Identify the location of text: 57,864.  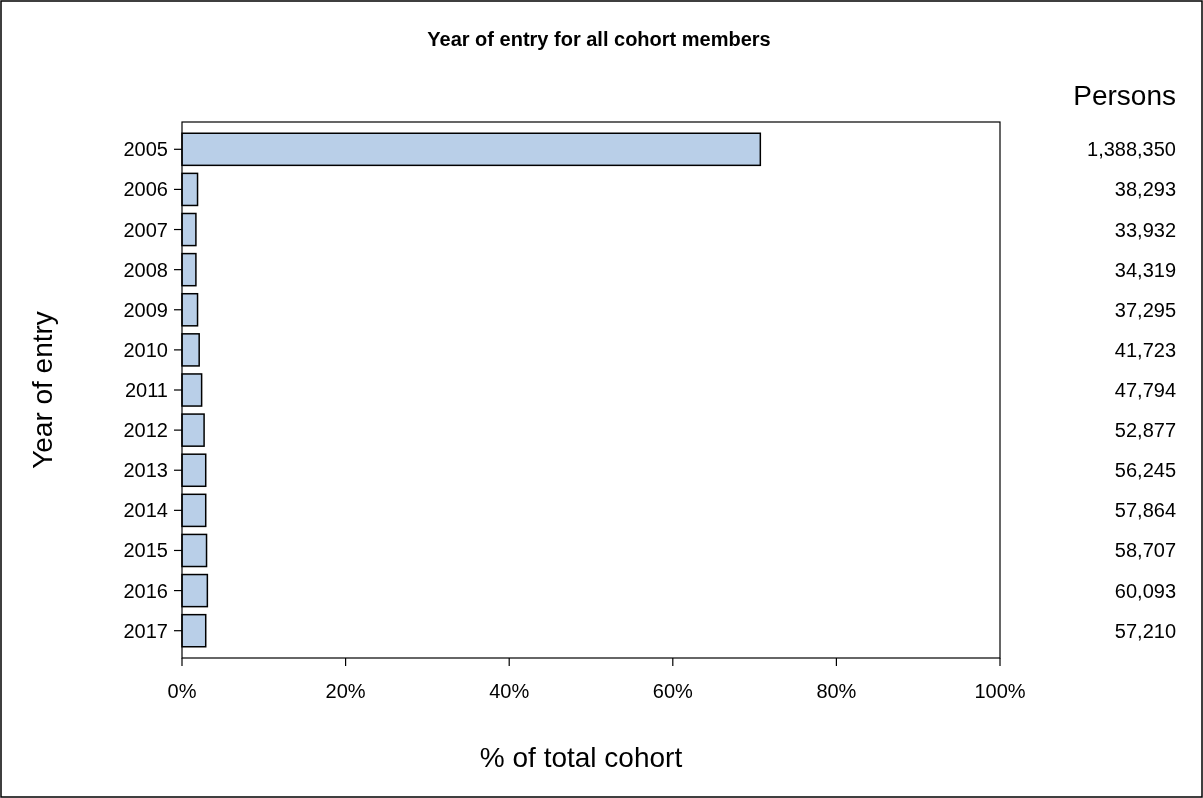
(1145, 510).